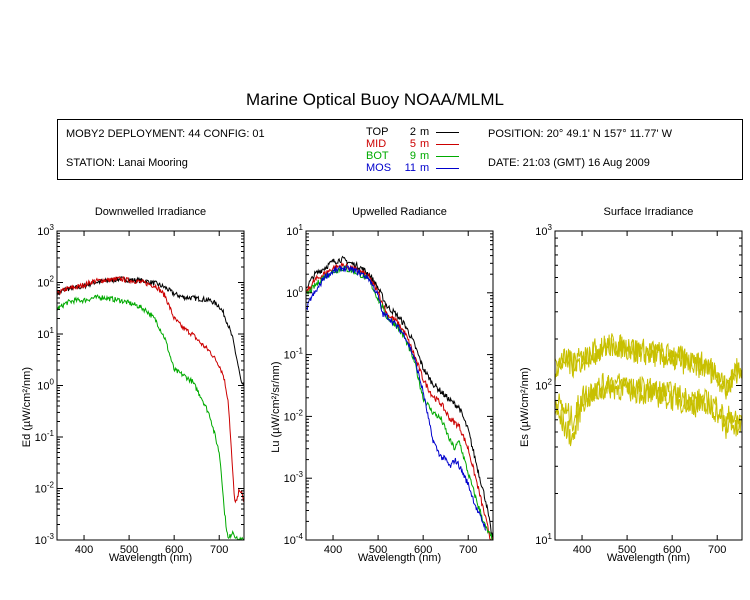 This screenshot has height=600, width=750. I want to click on legend-depth: 2, so click(412, 132).